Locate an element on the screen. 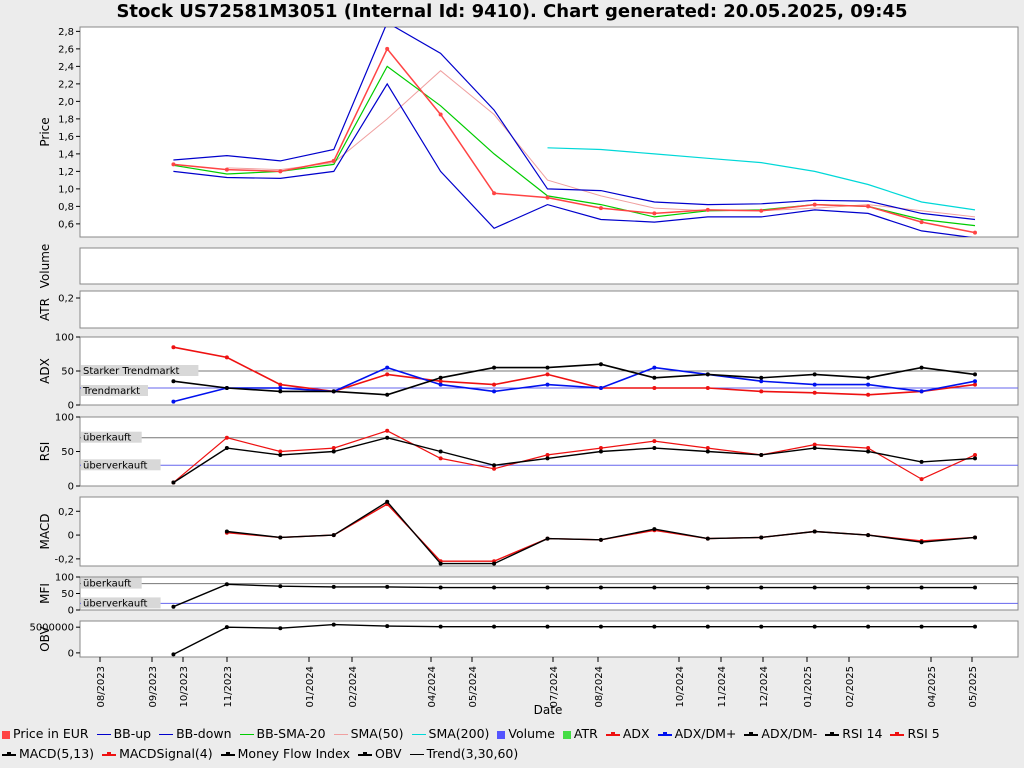 The height and width of the screenshot is (768, 1024). y-tick-label-price: 2,4 is located at coordinates (66, 67).